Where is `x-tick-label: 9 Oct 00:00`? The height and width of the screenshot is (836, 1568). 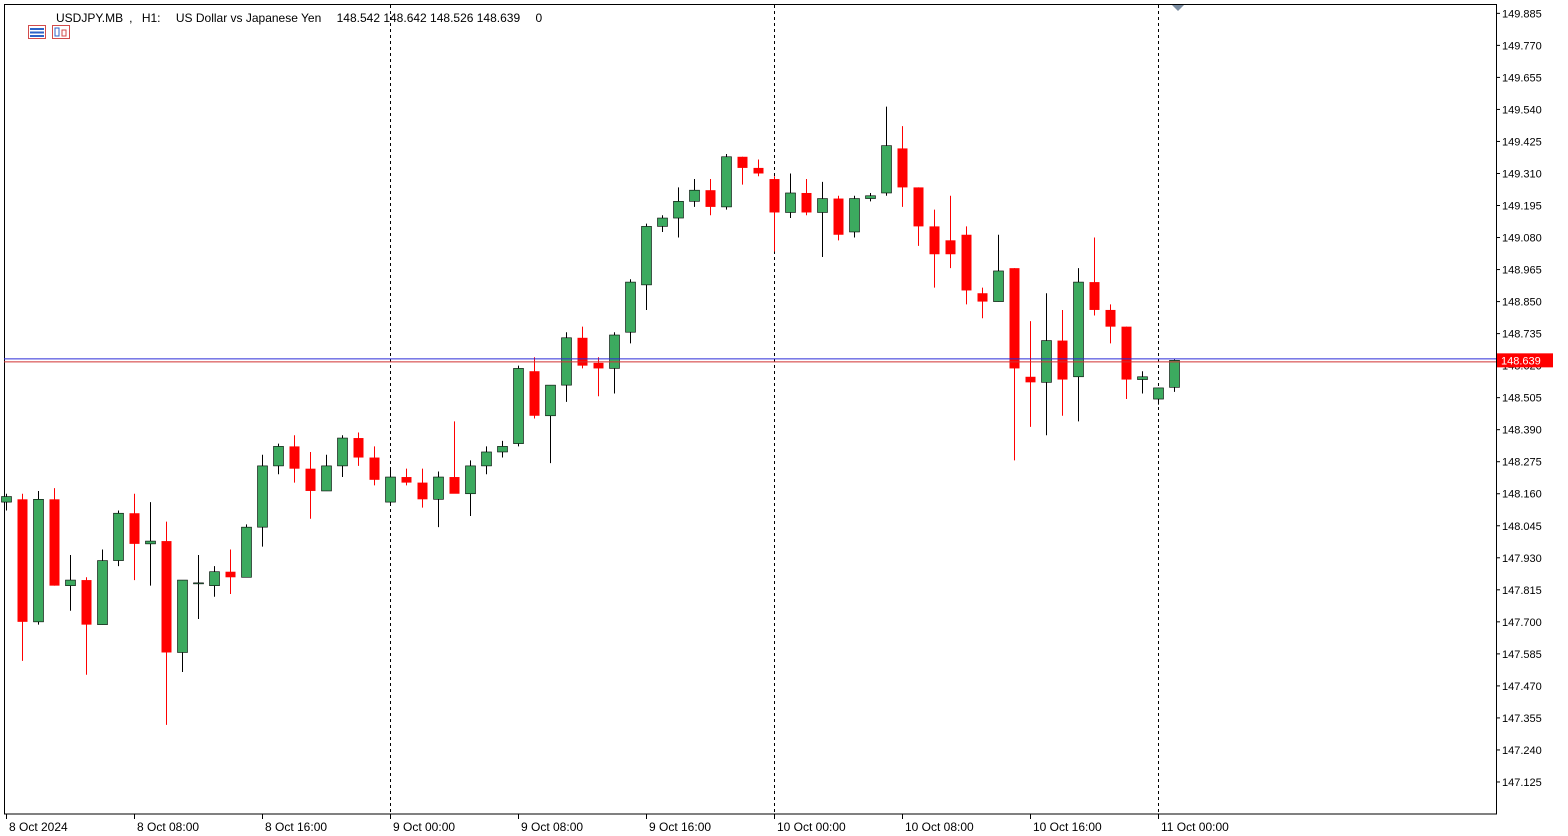
x-tick-label: 9 Oct 00:00 is located at coordinates (424, 827).